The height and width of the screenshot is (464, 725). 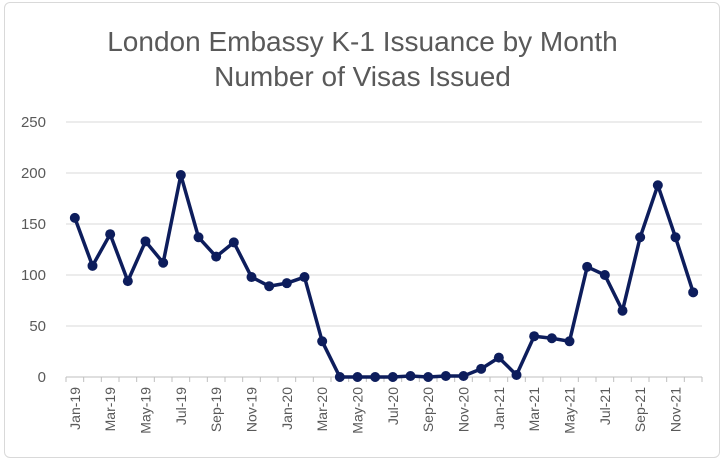 I want to click on x-tick-label: Mar-20, so click(x=322, y=409).